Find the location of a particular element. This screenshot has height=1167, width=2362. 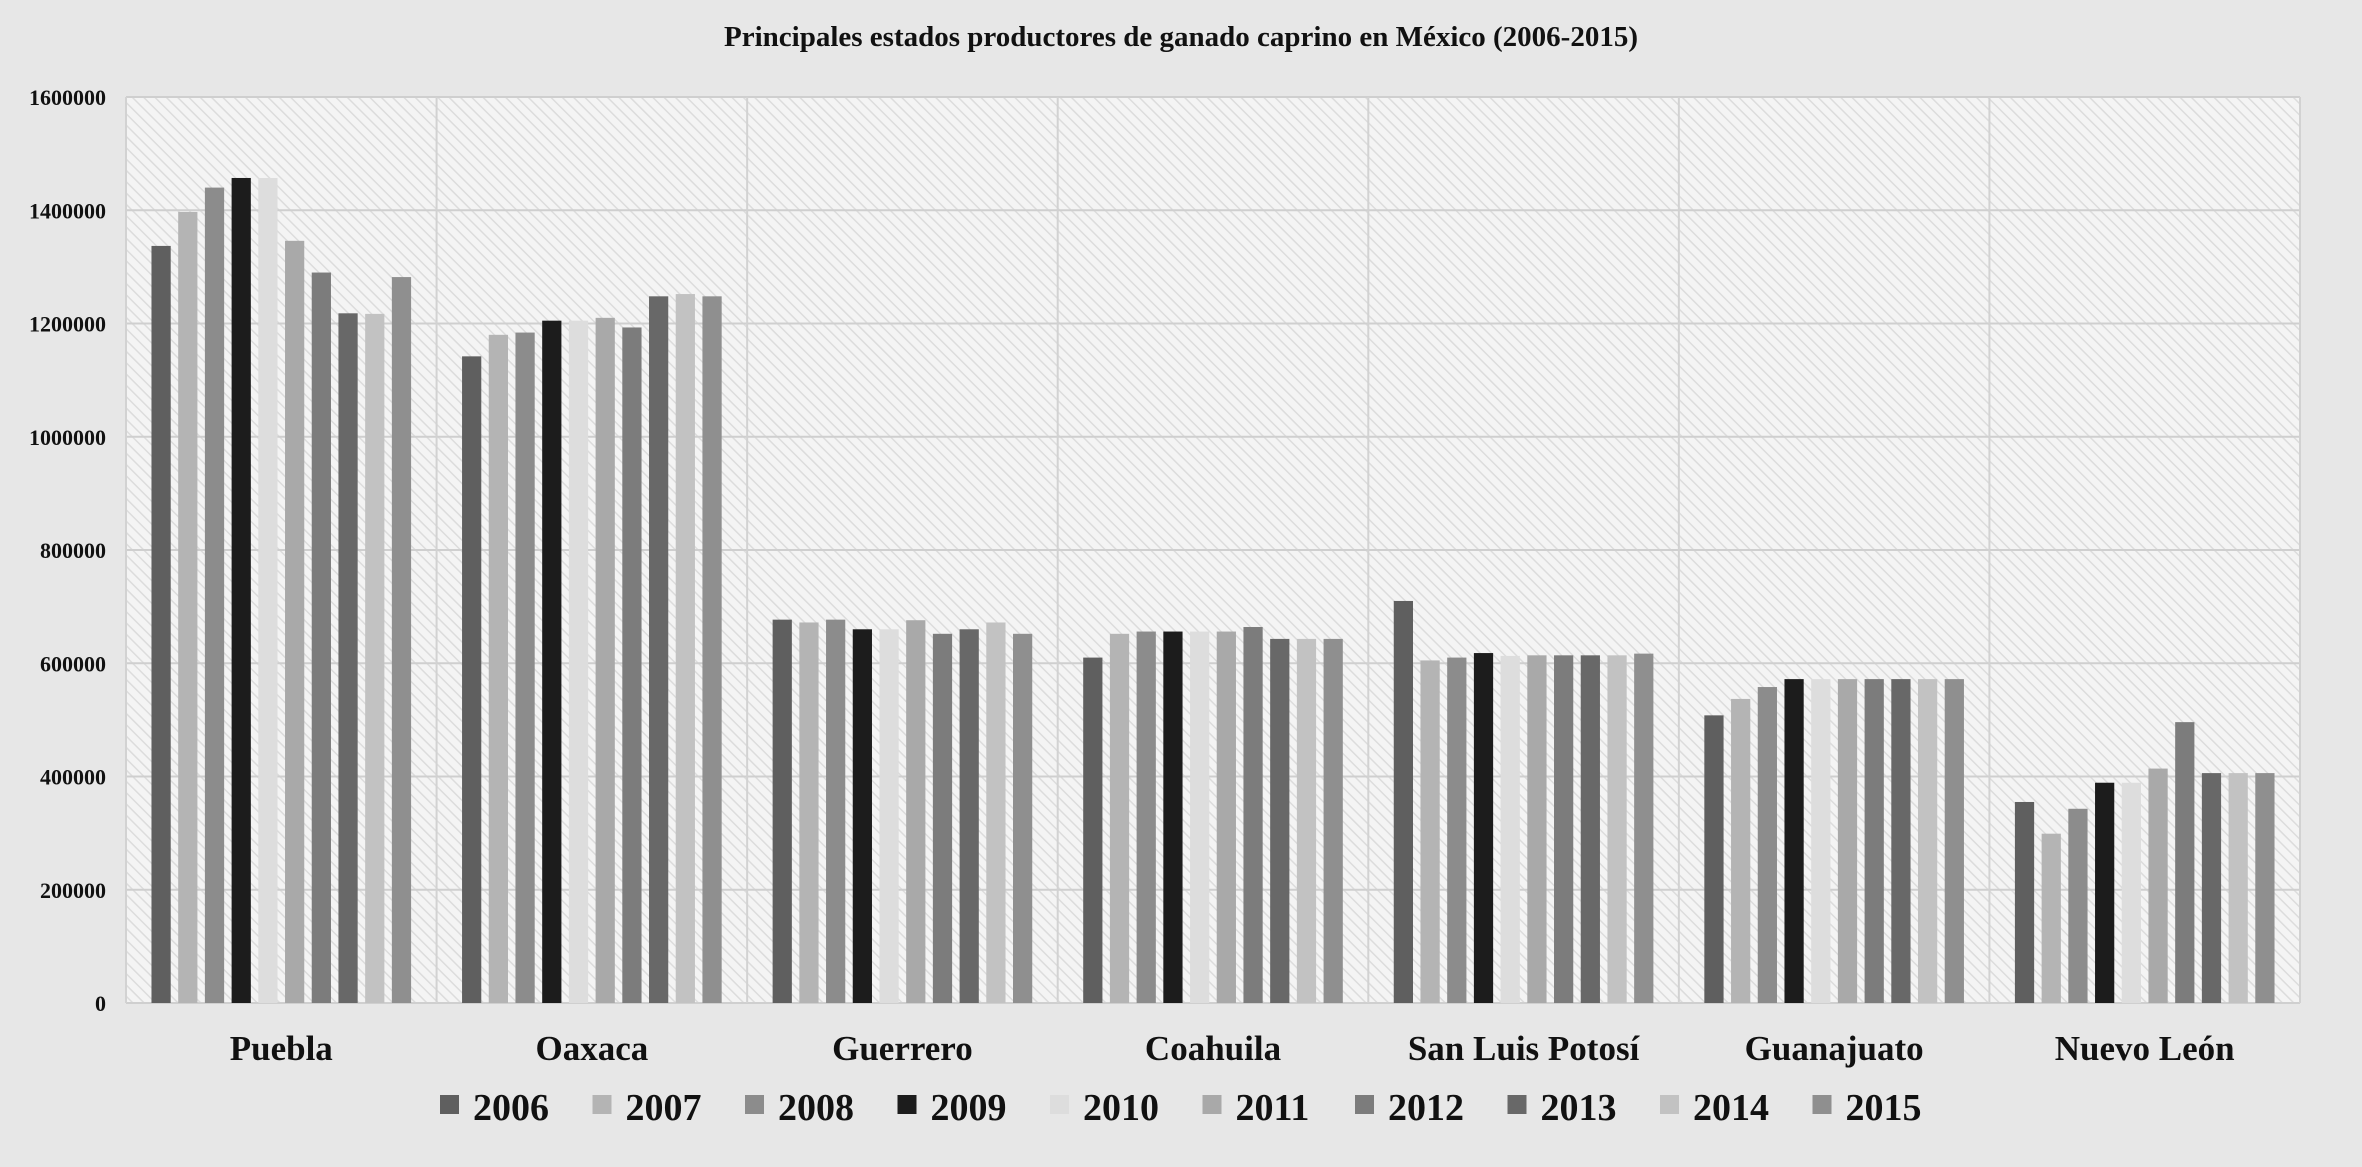

y-tick-label: 800000 is located at coordinates (73, 550).